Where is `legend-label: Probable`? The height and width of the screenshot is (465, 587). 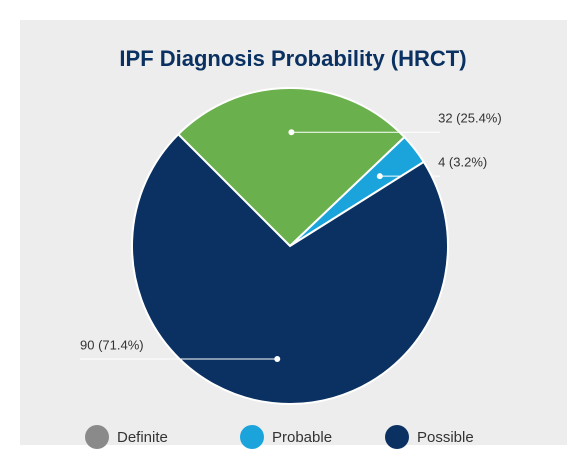
legend-label: Probable is located at coordinates (302, 437).